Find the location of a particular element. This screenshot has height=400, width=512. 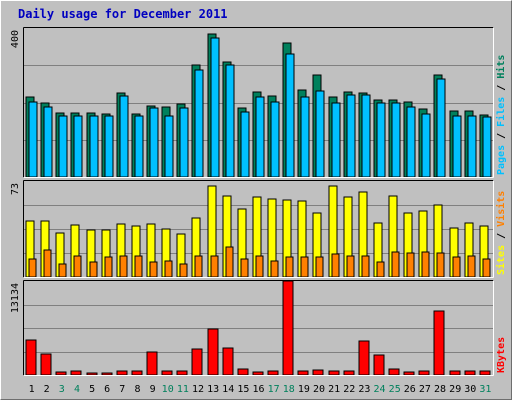

x-tick-label: 16 is located at coordinates (258, 389).